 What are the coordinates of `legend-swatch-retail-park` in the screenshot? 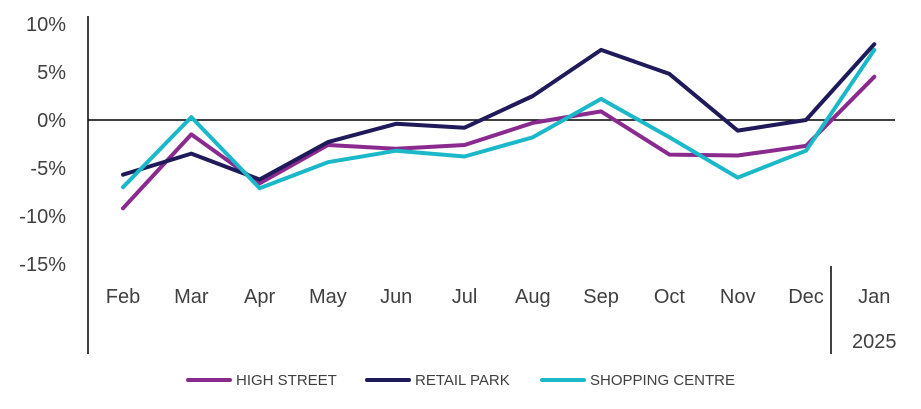 It's located at (388, 380).